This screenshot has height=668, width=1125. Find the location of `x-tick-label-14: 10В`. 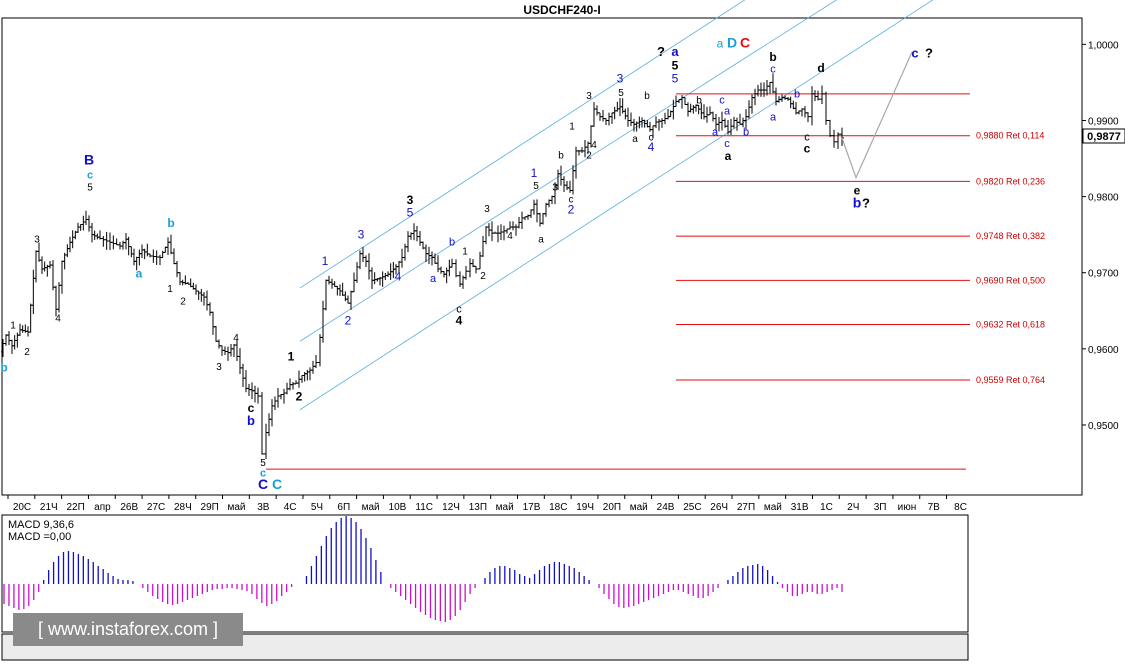

x-tick-label-14: 10В is located at coordinates (398, 507).